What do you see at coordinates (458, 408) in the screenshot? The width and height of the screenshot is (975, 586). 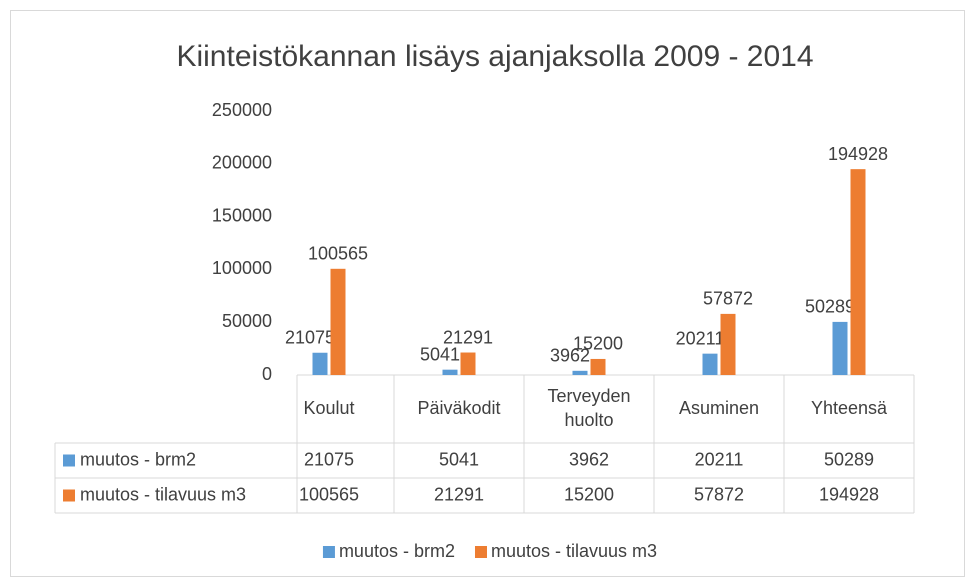 I see `x-tick-label: Päiväkodit` at bounding box center [458, 408].